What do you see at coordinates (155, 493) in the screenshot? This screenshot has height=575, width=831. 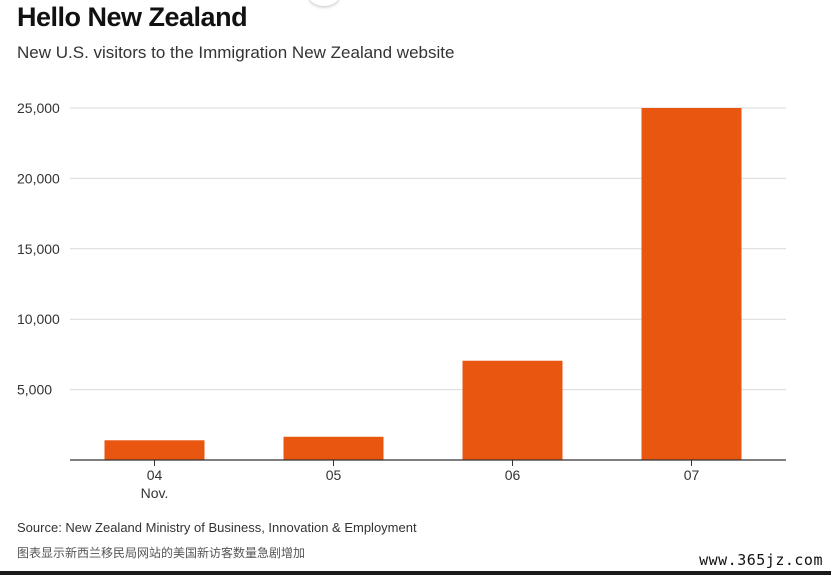 I see `x-tick-sublabel: Nov.` at bounding box center [155, 493].